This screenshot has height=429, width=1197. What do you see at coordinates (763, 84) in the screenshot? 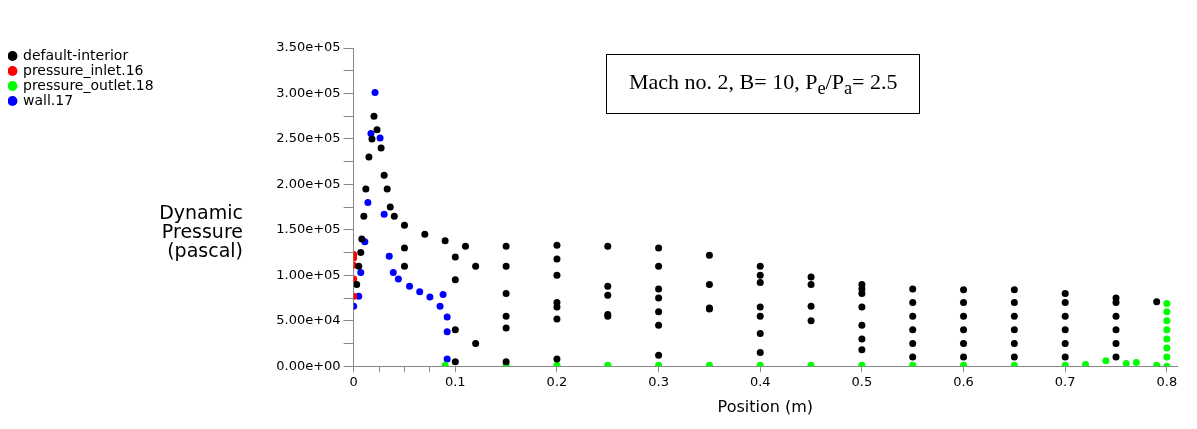
I see `annotation: Mach no. 2, B= 10, P$_{e}$/P$_{a}$= 2.5` at bounding box center [763, 84].